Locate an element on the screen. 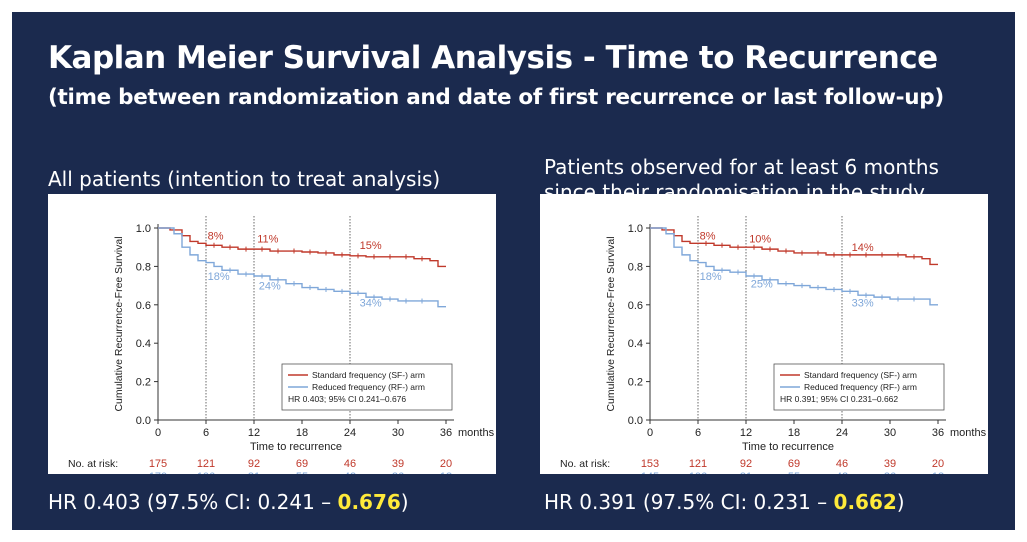 This screenshot has height=542, width=1027. percent-annotation: 15% is located at coordinates (371, 246).